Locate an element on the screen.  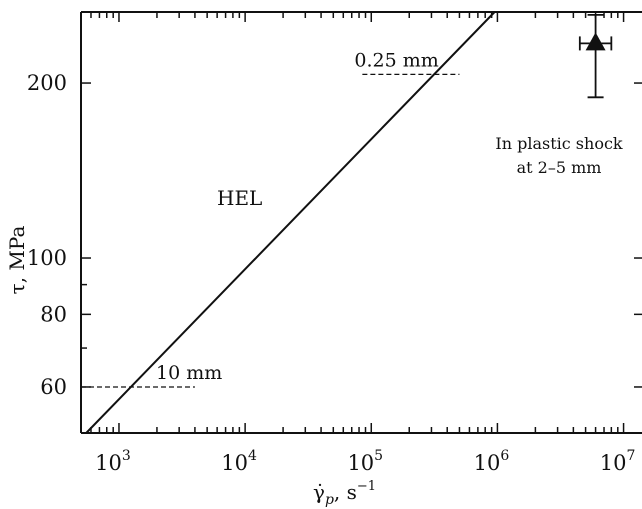
thickness-mark-label: 10 mm is located at coordinates (189, 373).